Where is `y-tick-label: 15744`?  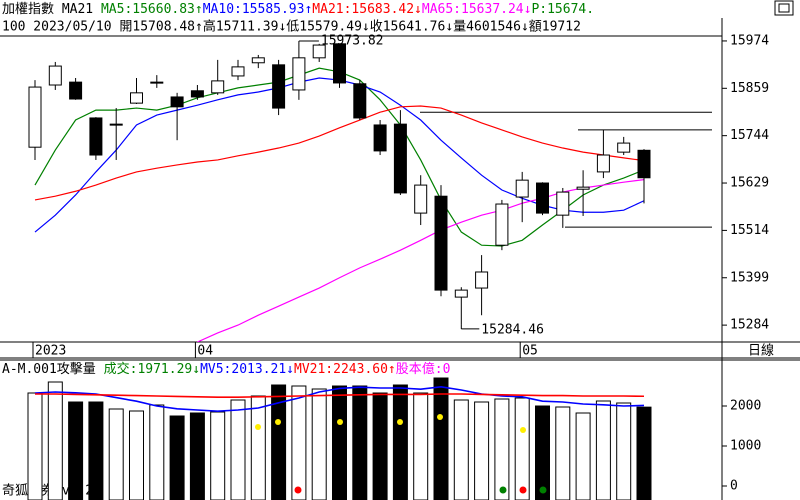
y-tick-label: 15744 is located at coordinates (749, 135).